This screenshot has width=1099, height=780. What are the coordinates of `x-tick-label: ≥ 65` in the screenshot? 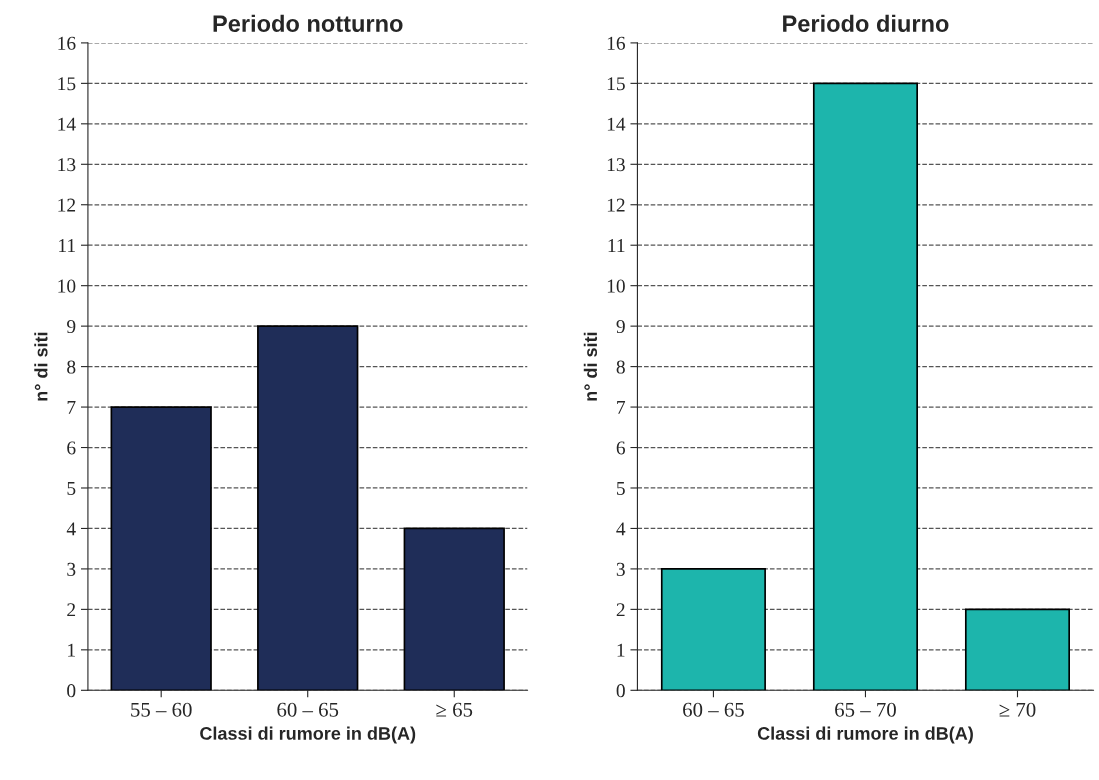 It's located at (454, 709).